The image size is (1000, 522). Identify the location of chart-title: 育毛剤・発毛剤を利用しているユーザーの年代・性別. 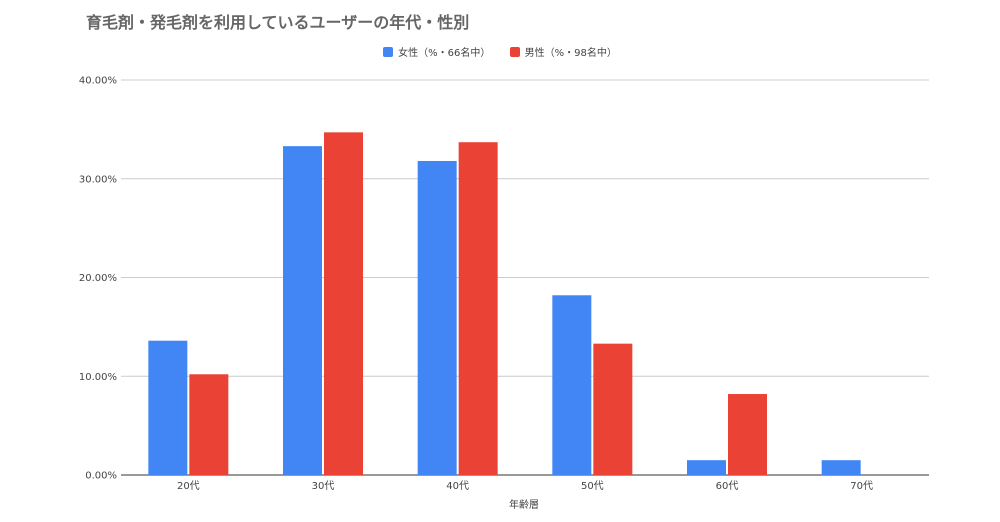
(278, 22).